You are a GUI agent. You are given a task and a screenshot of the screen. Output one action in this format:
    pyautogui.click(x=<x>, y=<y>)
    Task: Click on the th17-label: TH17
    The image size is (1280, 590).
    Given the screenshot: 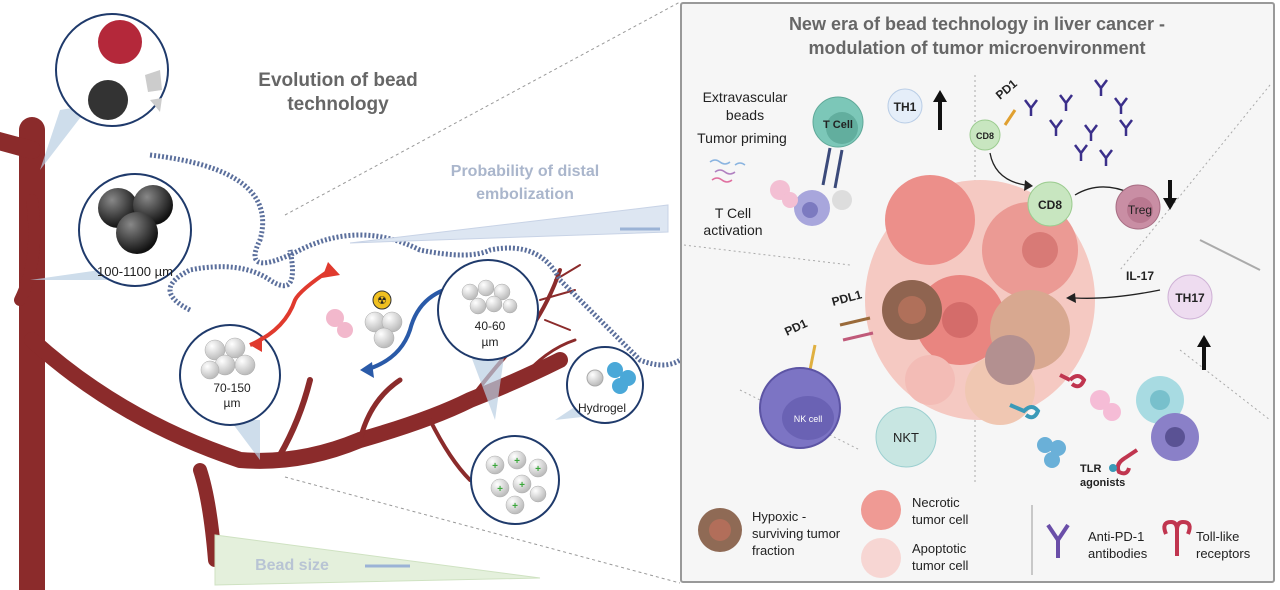 What is the action you would take?
    pyautogui.click(x=1190, y=298)
    